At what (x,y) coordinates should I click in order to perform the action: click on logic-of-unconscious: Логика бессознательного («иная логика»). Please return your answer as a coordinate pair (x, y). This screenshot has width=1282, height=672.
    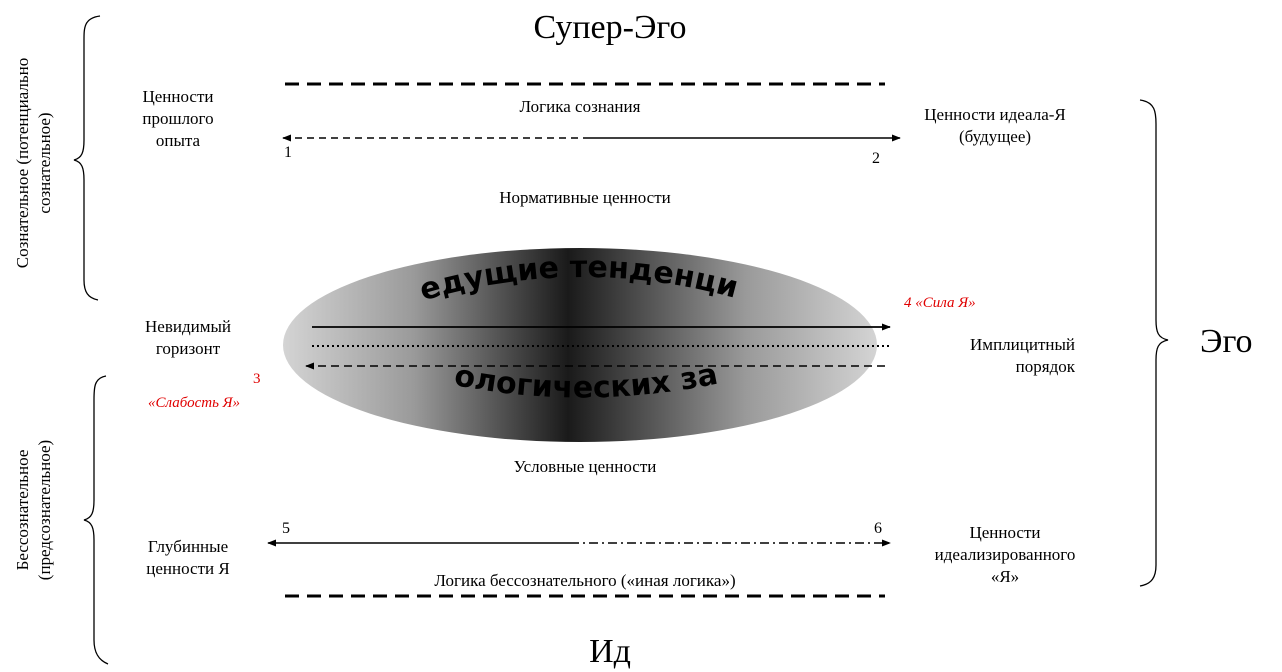
    Looking at the image, I should click on (585, 580).